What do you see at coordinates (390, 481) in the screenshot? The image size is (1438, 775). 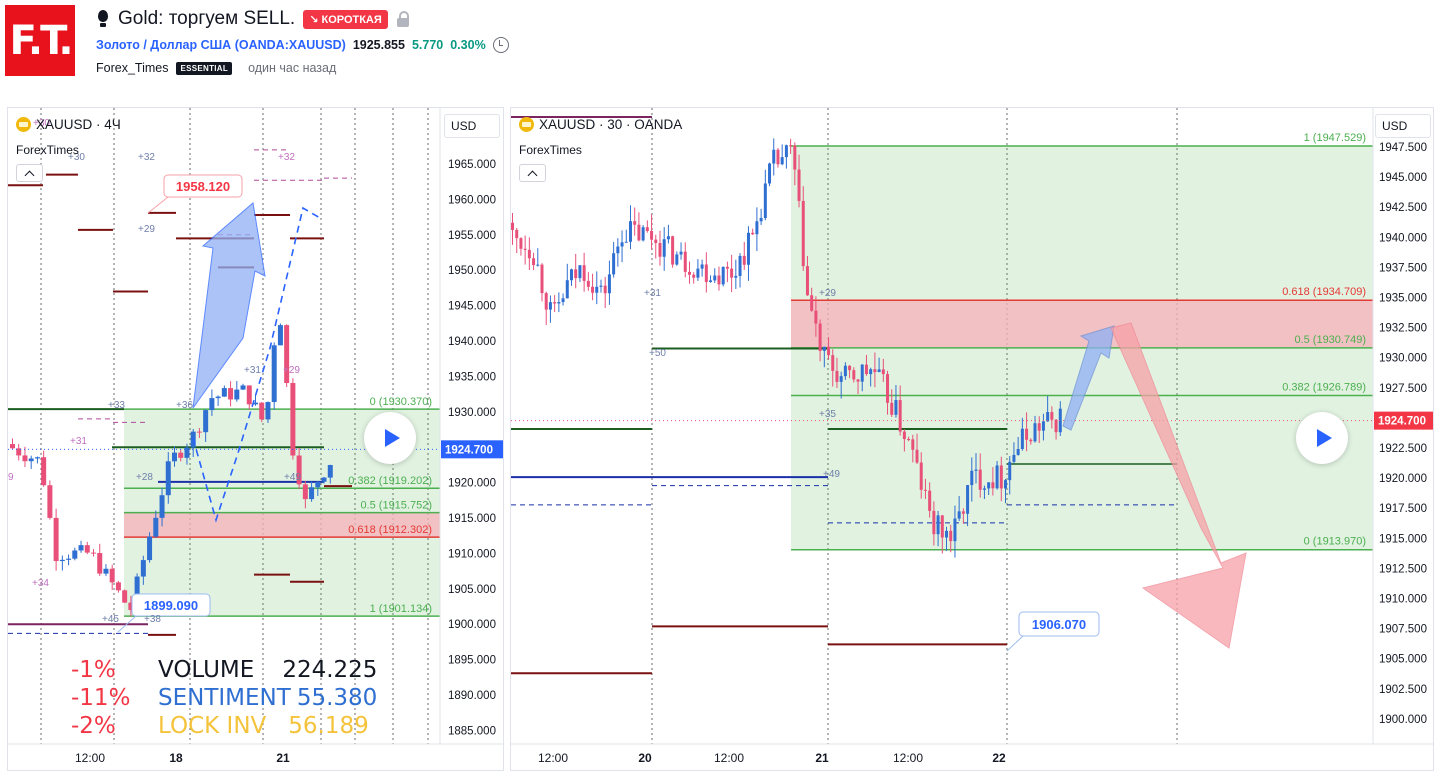 I see `fib-label: 0.382 (1919.202)` at bounding box center [390, 481].